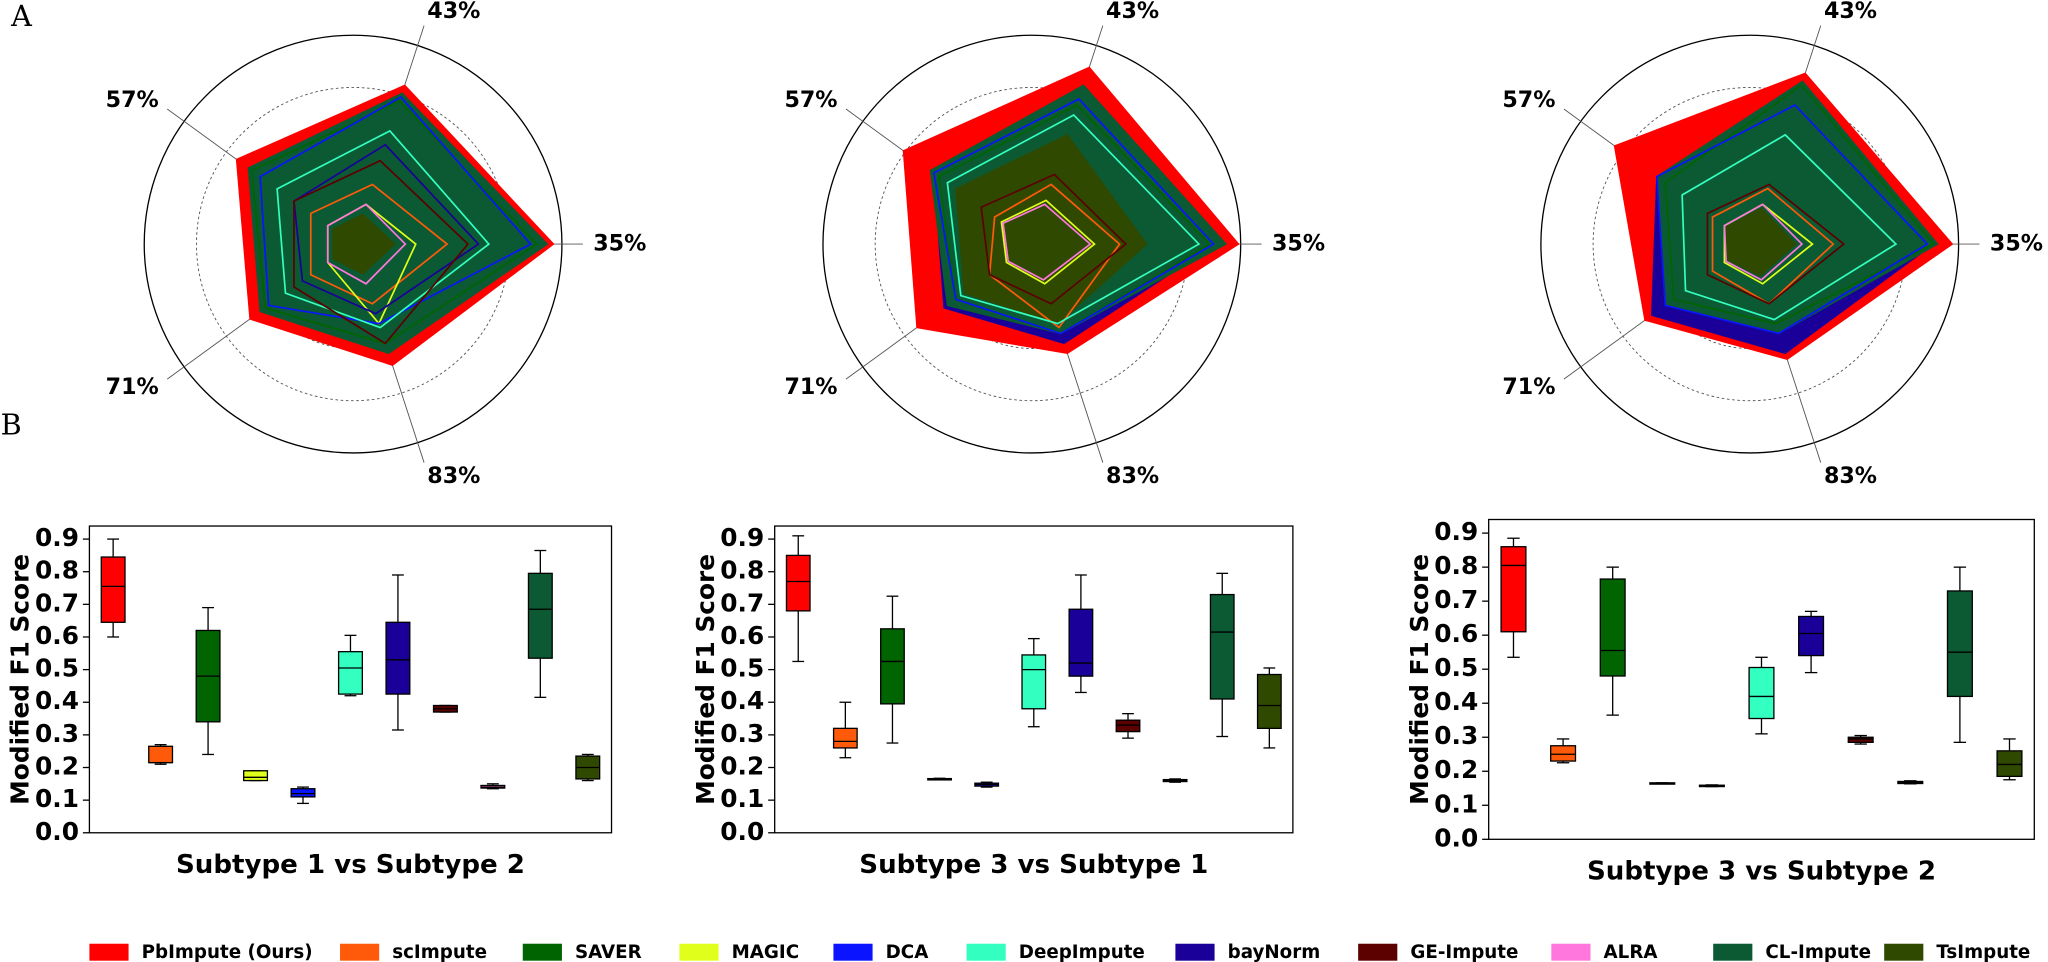  What do you see at coordinates (1983, 952) in the screenshot?
I see `legend-label: TsImpute` at bounding box center [1983, 952].